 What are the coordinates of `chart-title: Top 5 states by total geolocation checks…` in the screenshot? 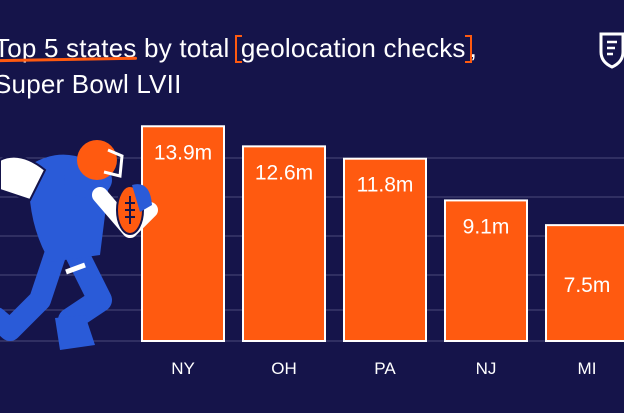 It's located at (238, 66).